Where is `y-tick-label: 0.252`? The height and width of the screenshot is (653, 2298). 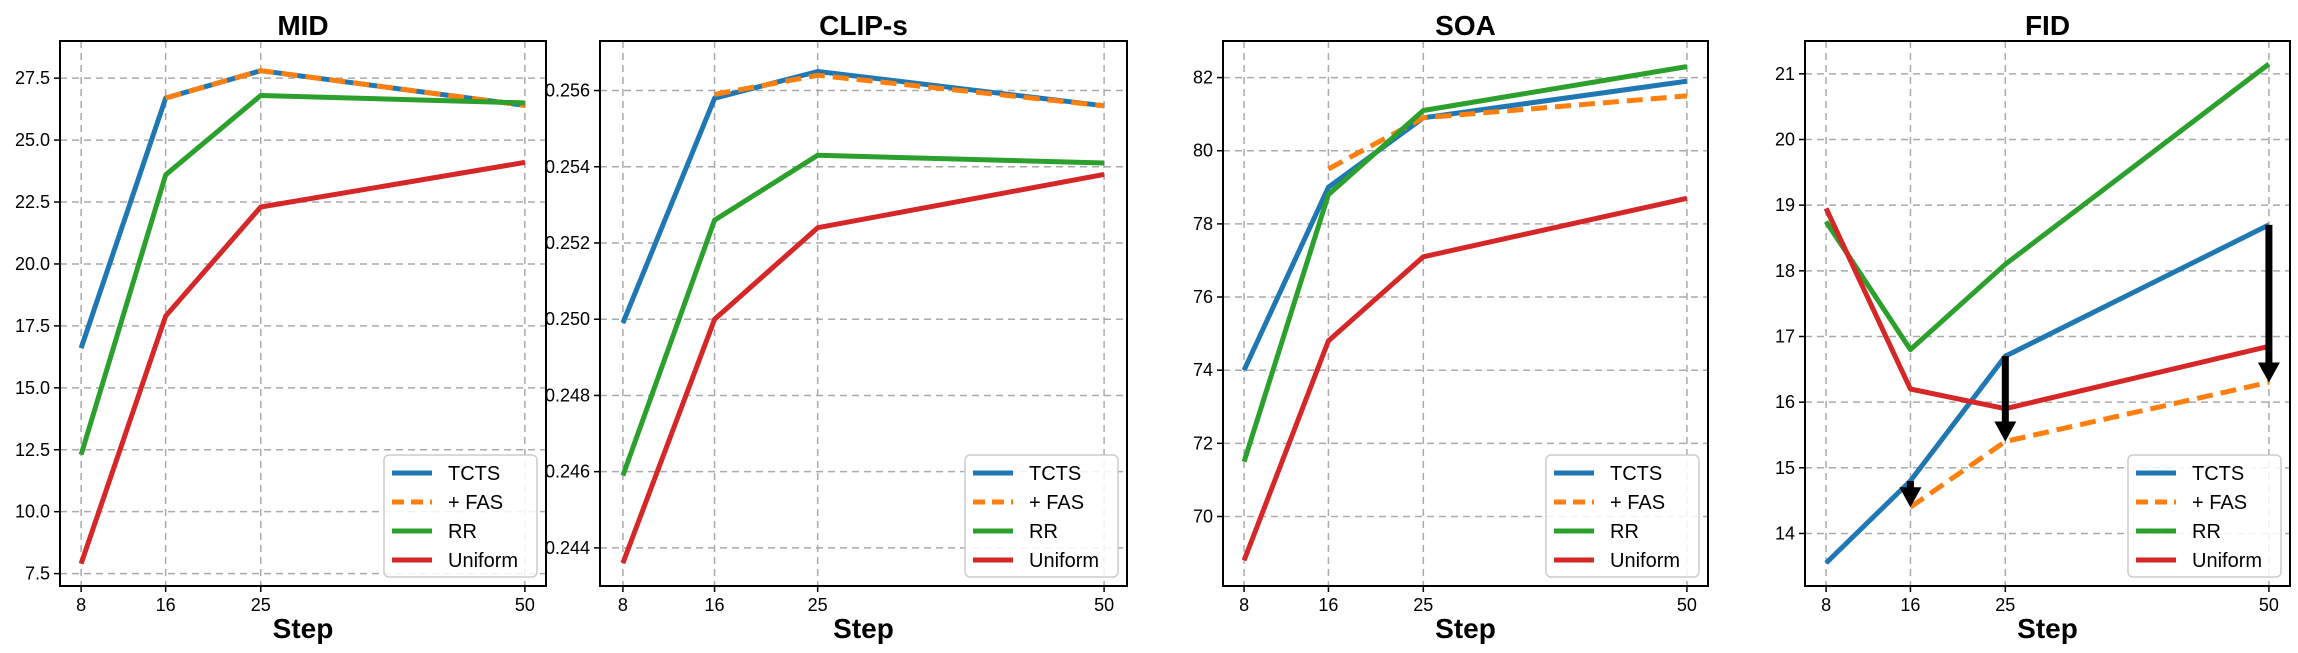 y-tick-label: 0.252 is located at coordinates (567, 243).